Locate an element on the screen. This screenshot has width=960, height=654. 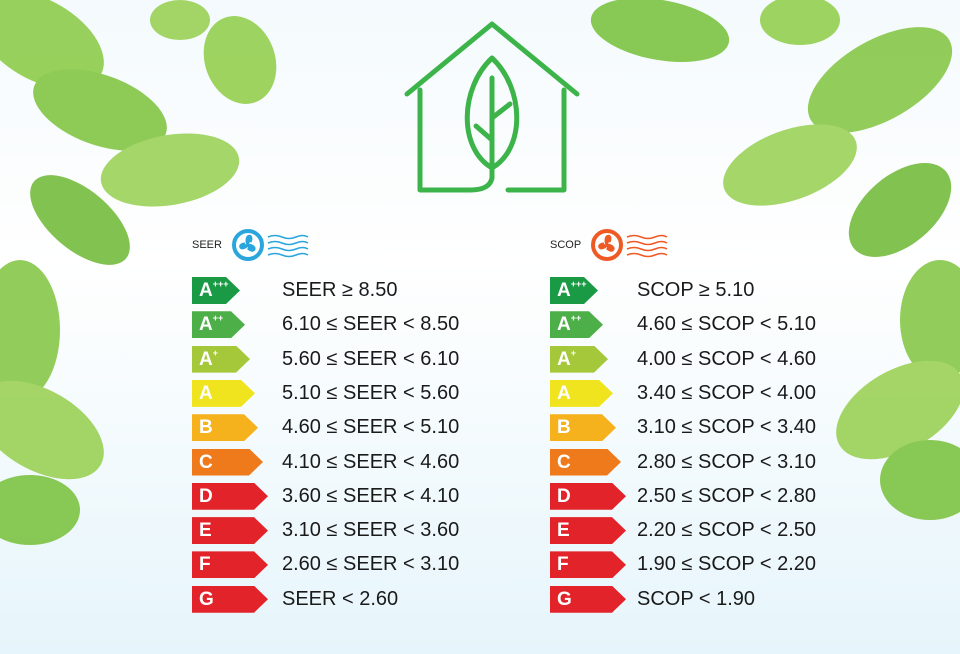
rating-range: 4.10 ≤ SEER < 4.60 is located at coordinates (371, 461).